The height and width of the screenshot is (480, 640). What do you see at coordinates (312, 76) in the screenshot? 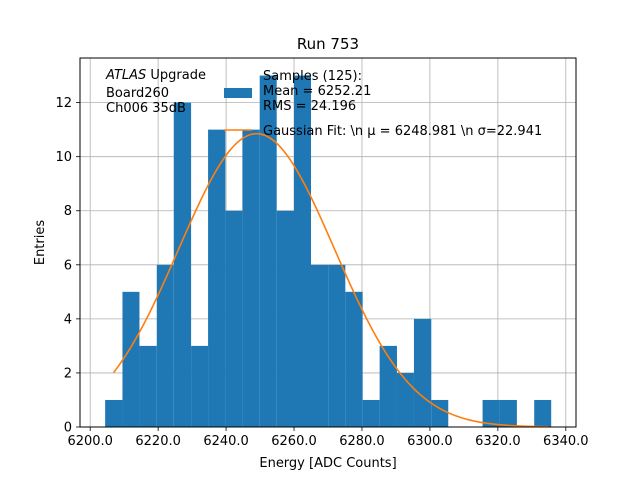
I see `legend-label: Samples (125):` at bounding box center [312, 76].